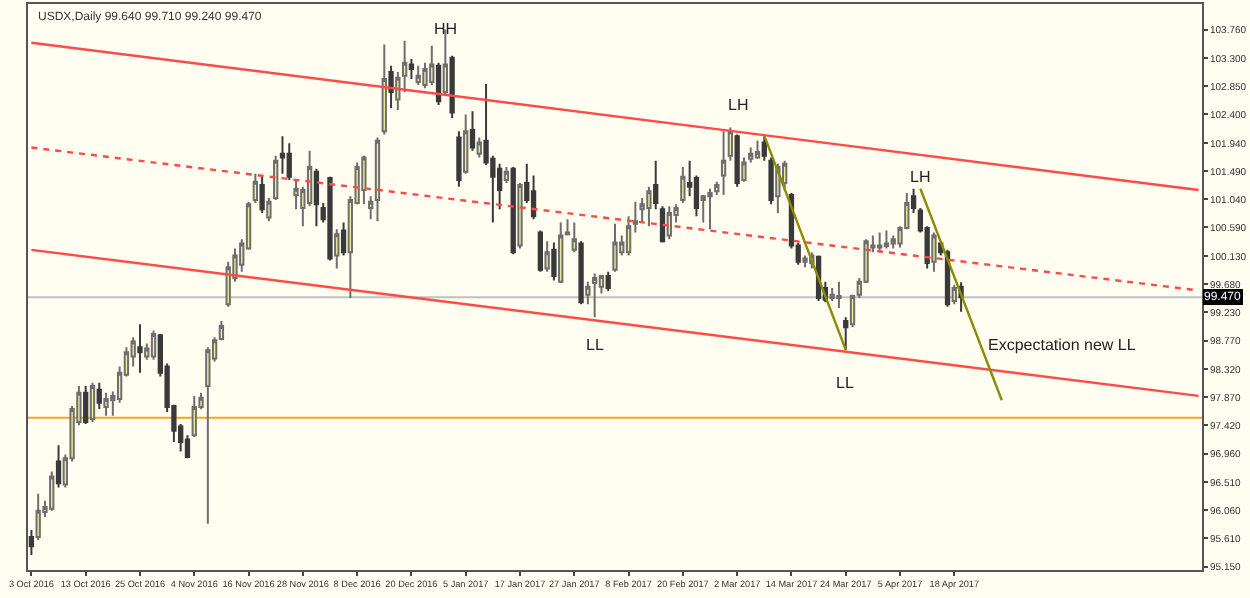  I want to click on annotation: HH, so click(446, 29).